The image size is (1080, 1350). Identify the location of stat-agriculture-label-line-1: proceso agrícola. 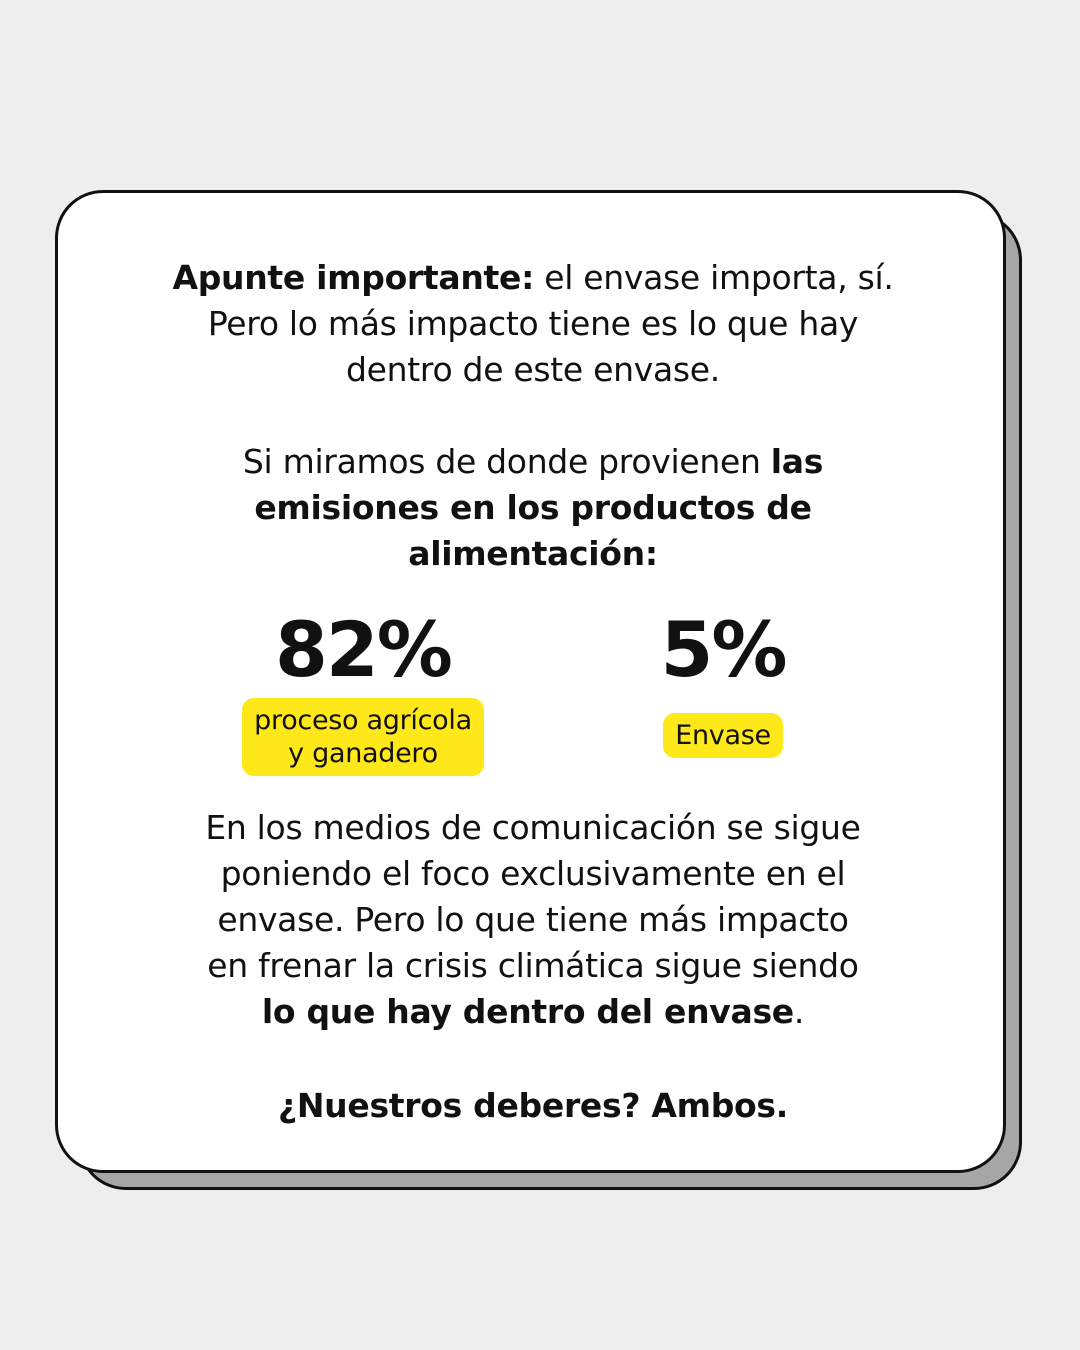
(363, 720).